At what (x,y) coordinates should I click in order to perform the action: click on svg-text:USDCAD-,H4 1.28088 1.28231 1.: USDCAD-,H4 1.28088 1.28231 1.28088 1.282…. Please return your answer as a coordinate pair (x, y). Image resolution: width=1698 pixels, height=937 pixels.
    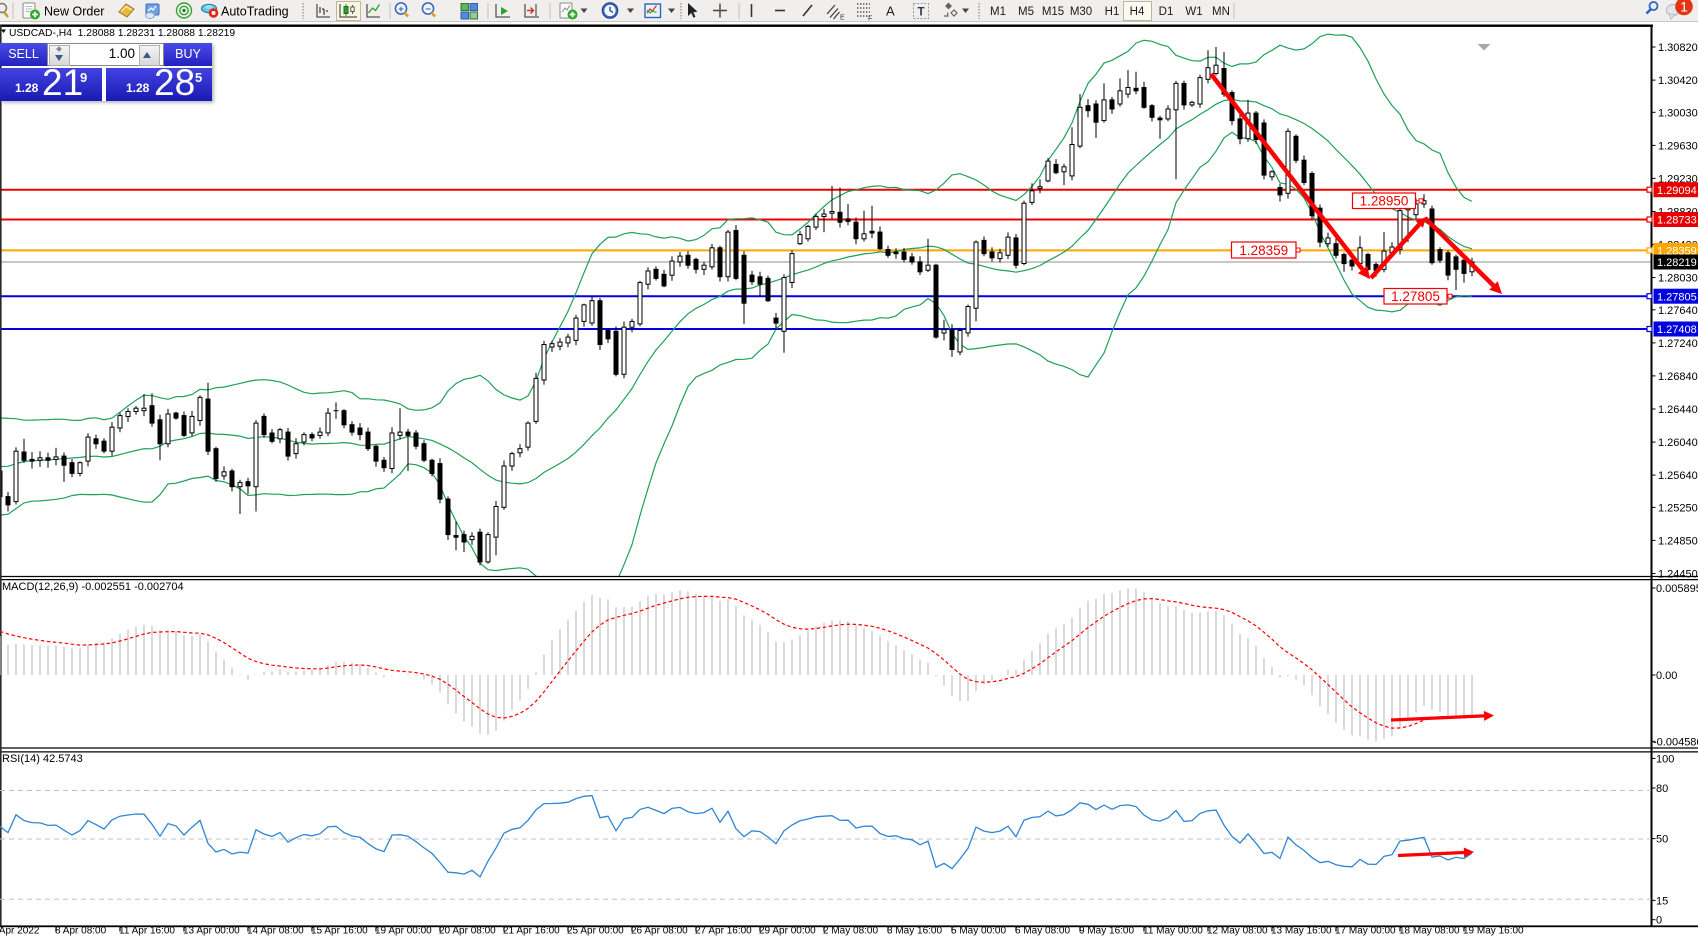
    Looking at the image, I should click on (122, 33).